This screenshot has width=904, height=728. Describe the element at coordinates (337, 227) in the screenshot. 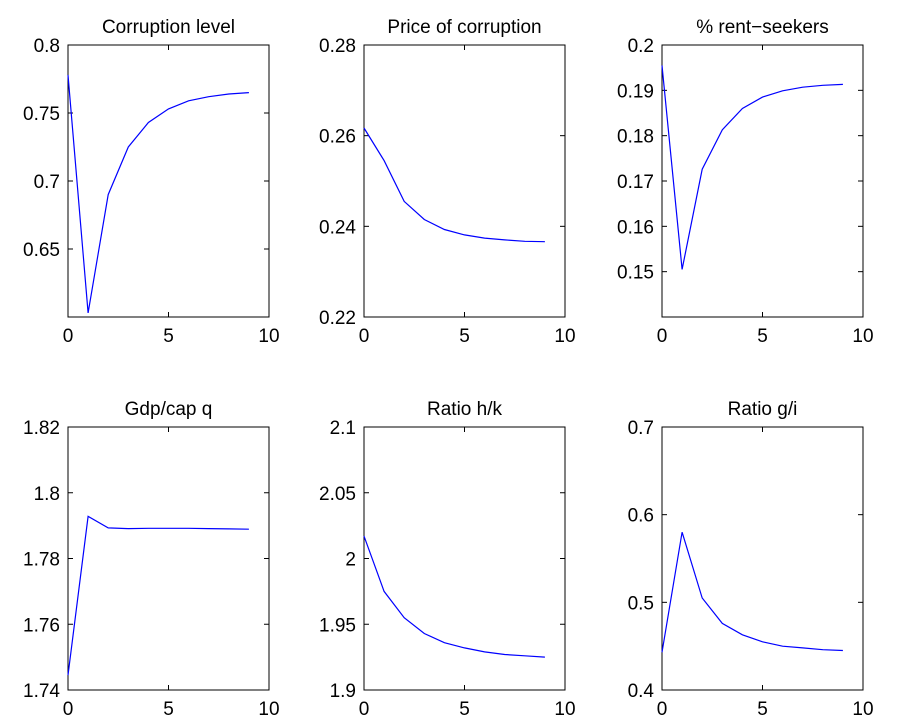

I see `y-tick-label: 0.24` at that location.